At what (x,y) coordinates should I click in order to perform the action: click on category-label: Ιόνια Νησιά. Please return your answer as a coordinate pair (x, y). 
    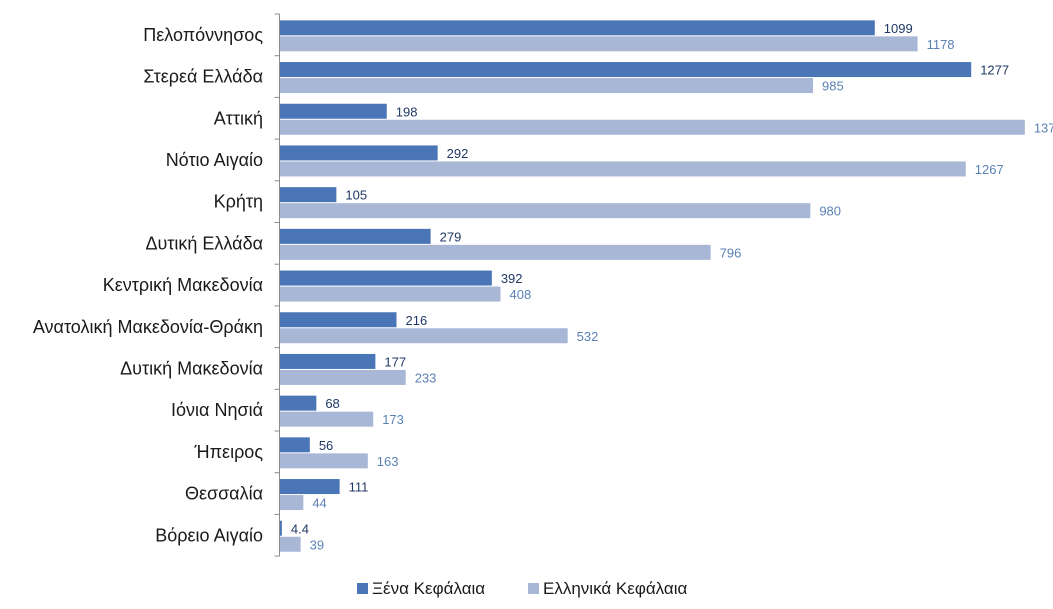
    Looking at the image, I should click on (217, 410).